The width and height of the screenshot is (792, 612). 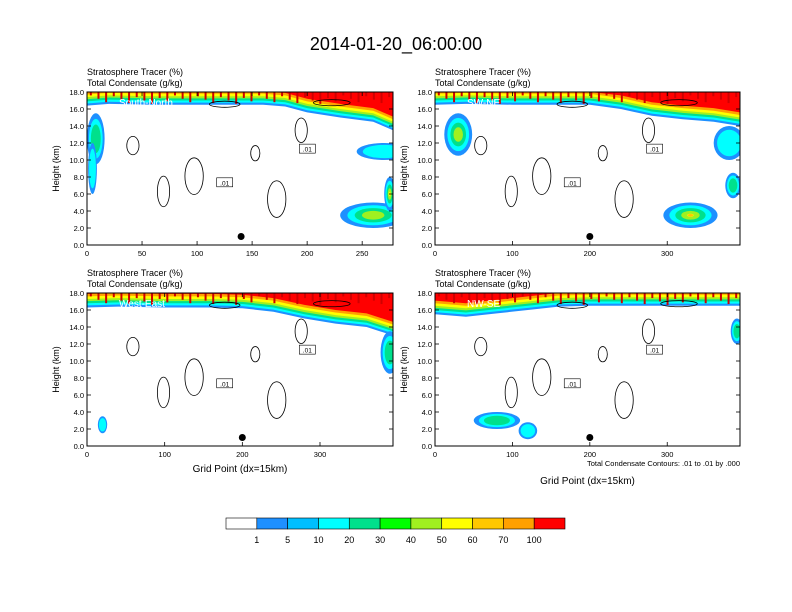 What do you see at coordinates (483, 304) in the screenshot?
I see `panel-label: NW-SE` at bounding box center [483, 304].